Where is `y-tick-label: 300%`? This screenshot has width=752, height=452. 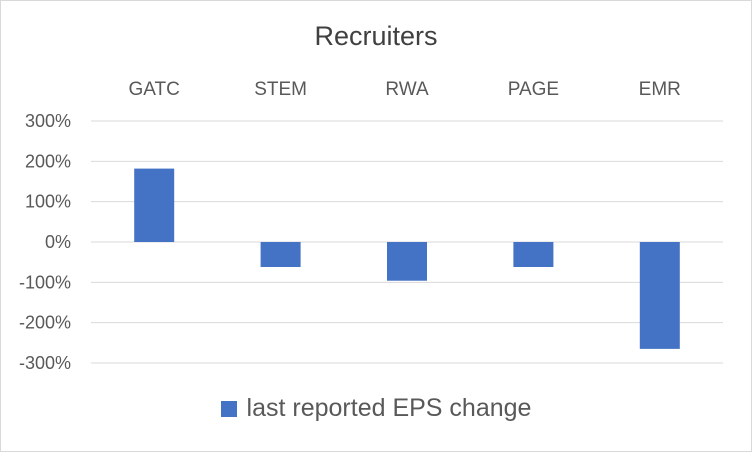 y-tick-label: 300% is located at coordinates (48, 121).